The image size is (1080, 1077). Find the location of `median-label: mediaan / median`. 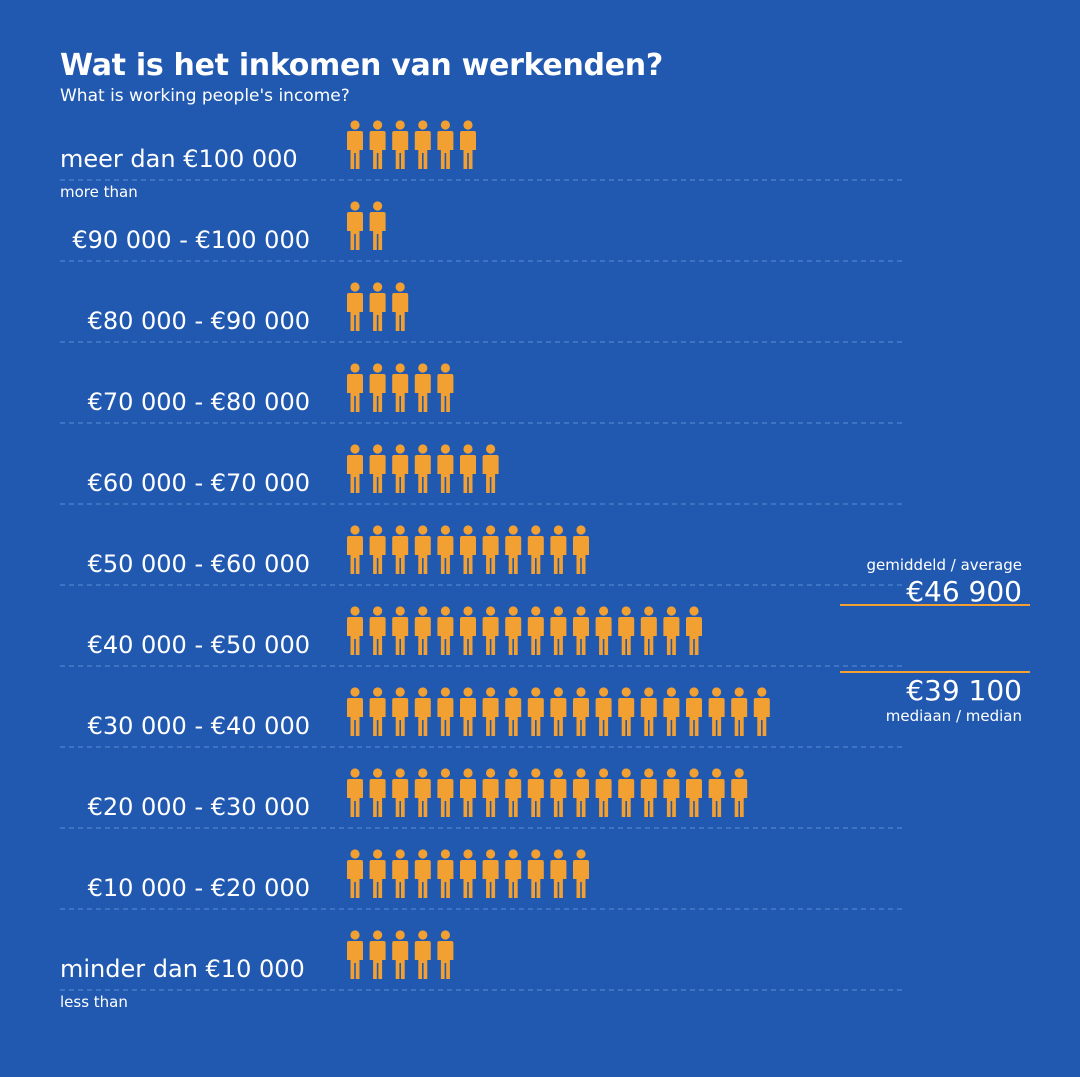

median-label: mediaan / median is located at coordinates (953, 716).